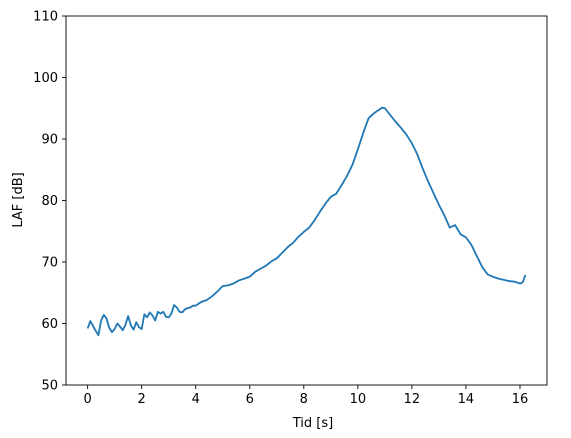 This screenshot has width=571, height=438. I want to click on x-tick-label: 4, so click(196, 399).